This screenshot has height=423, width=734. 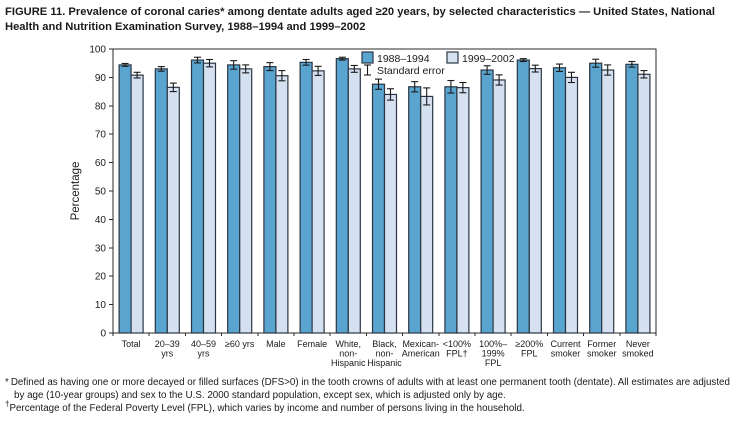 What do you see at coordinates (608, 201) in the screenshot?
I see `bar-series1-cat13` at bounding box center [608, 201].